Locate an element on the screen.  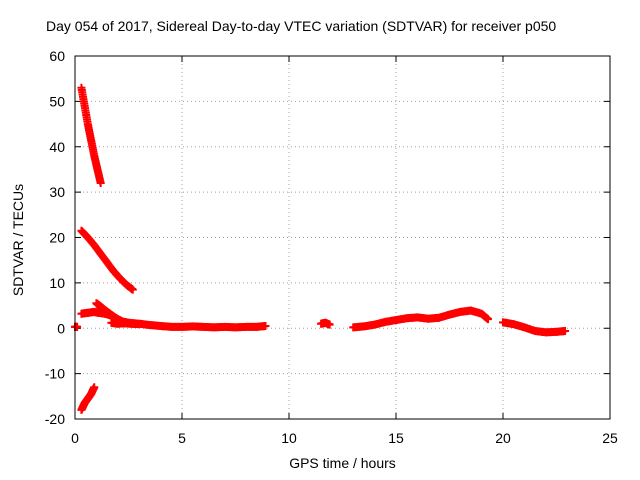
x-tick-label: 15 is located at coordinates (396, 438).